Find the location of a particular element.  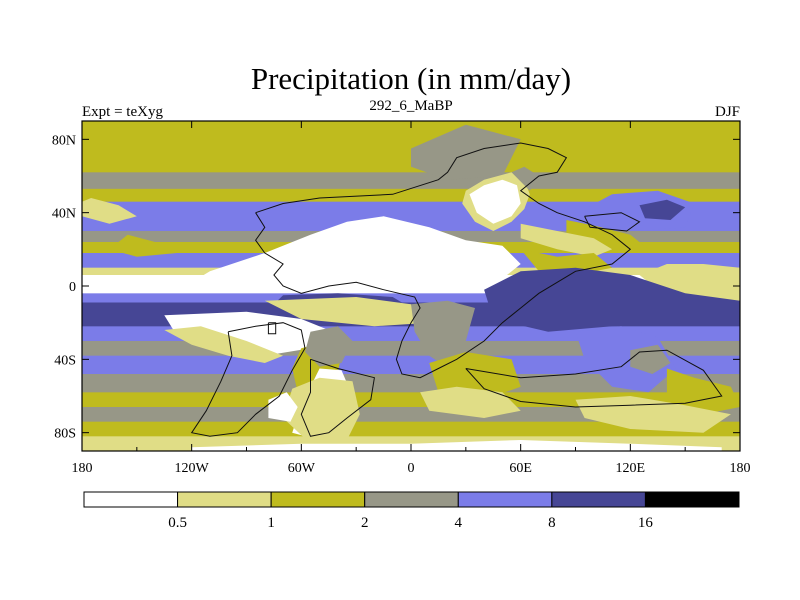

x-tick-label-0: 180 is located at coordinates (82, 468).